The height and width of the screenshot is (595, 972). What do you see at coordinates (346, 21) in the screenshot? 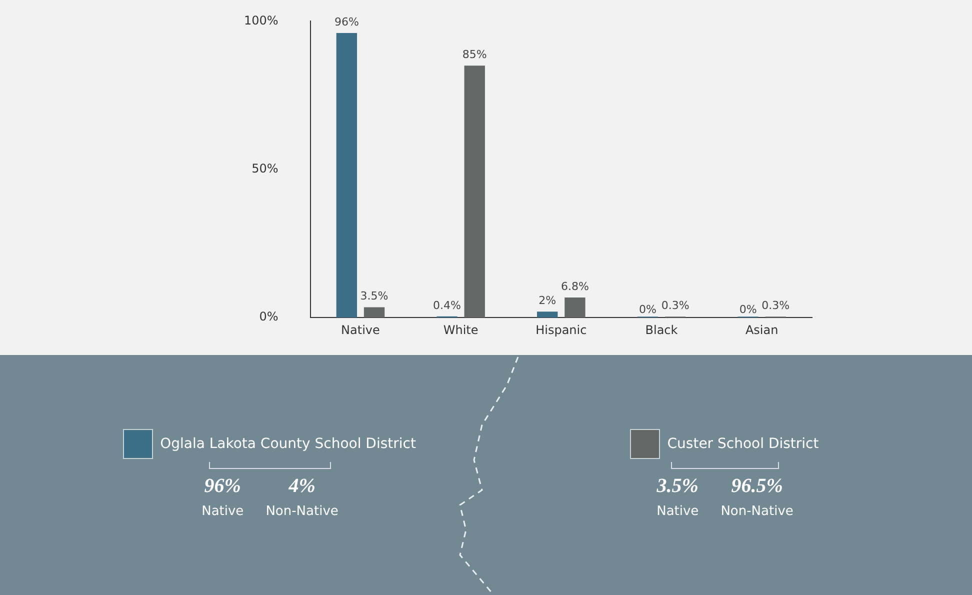
I see `data-label: 96%` at bounding box center [346, 21].